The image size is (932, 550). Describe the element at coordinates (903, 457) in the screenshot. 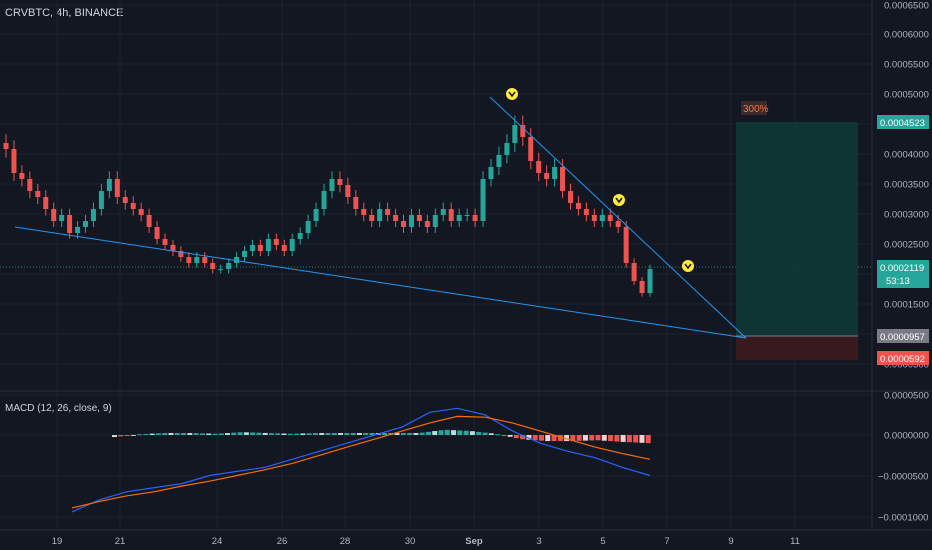

I see `macd-axis: 0.0000500 0.0000000 −0.0000500 −0.0001000` at that location.